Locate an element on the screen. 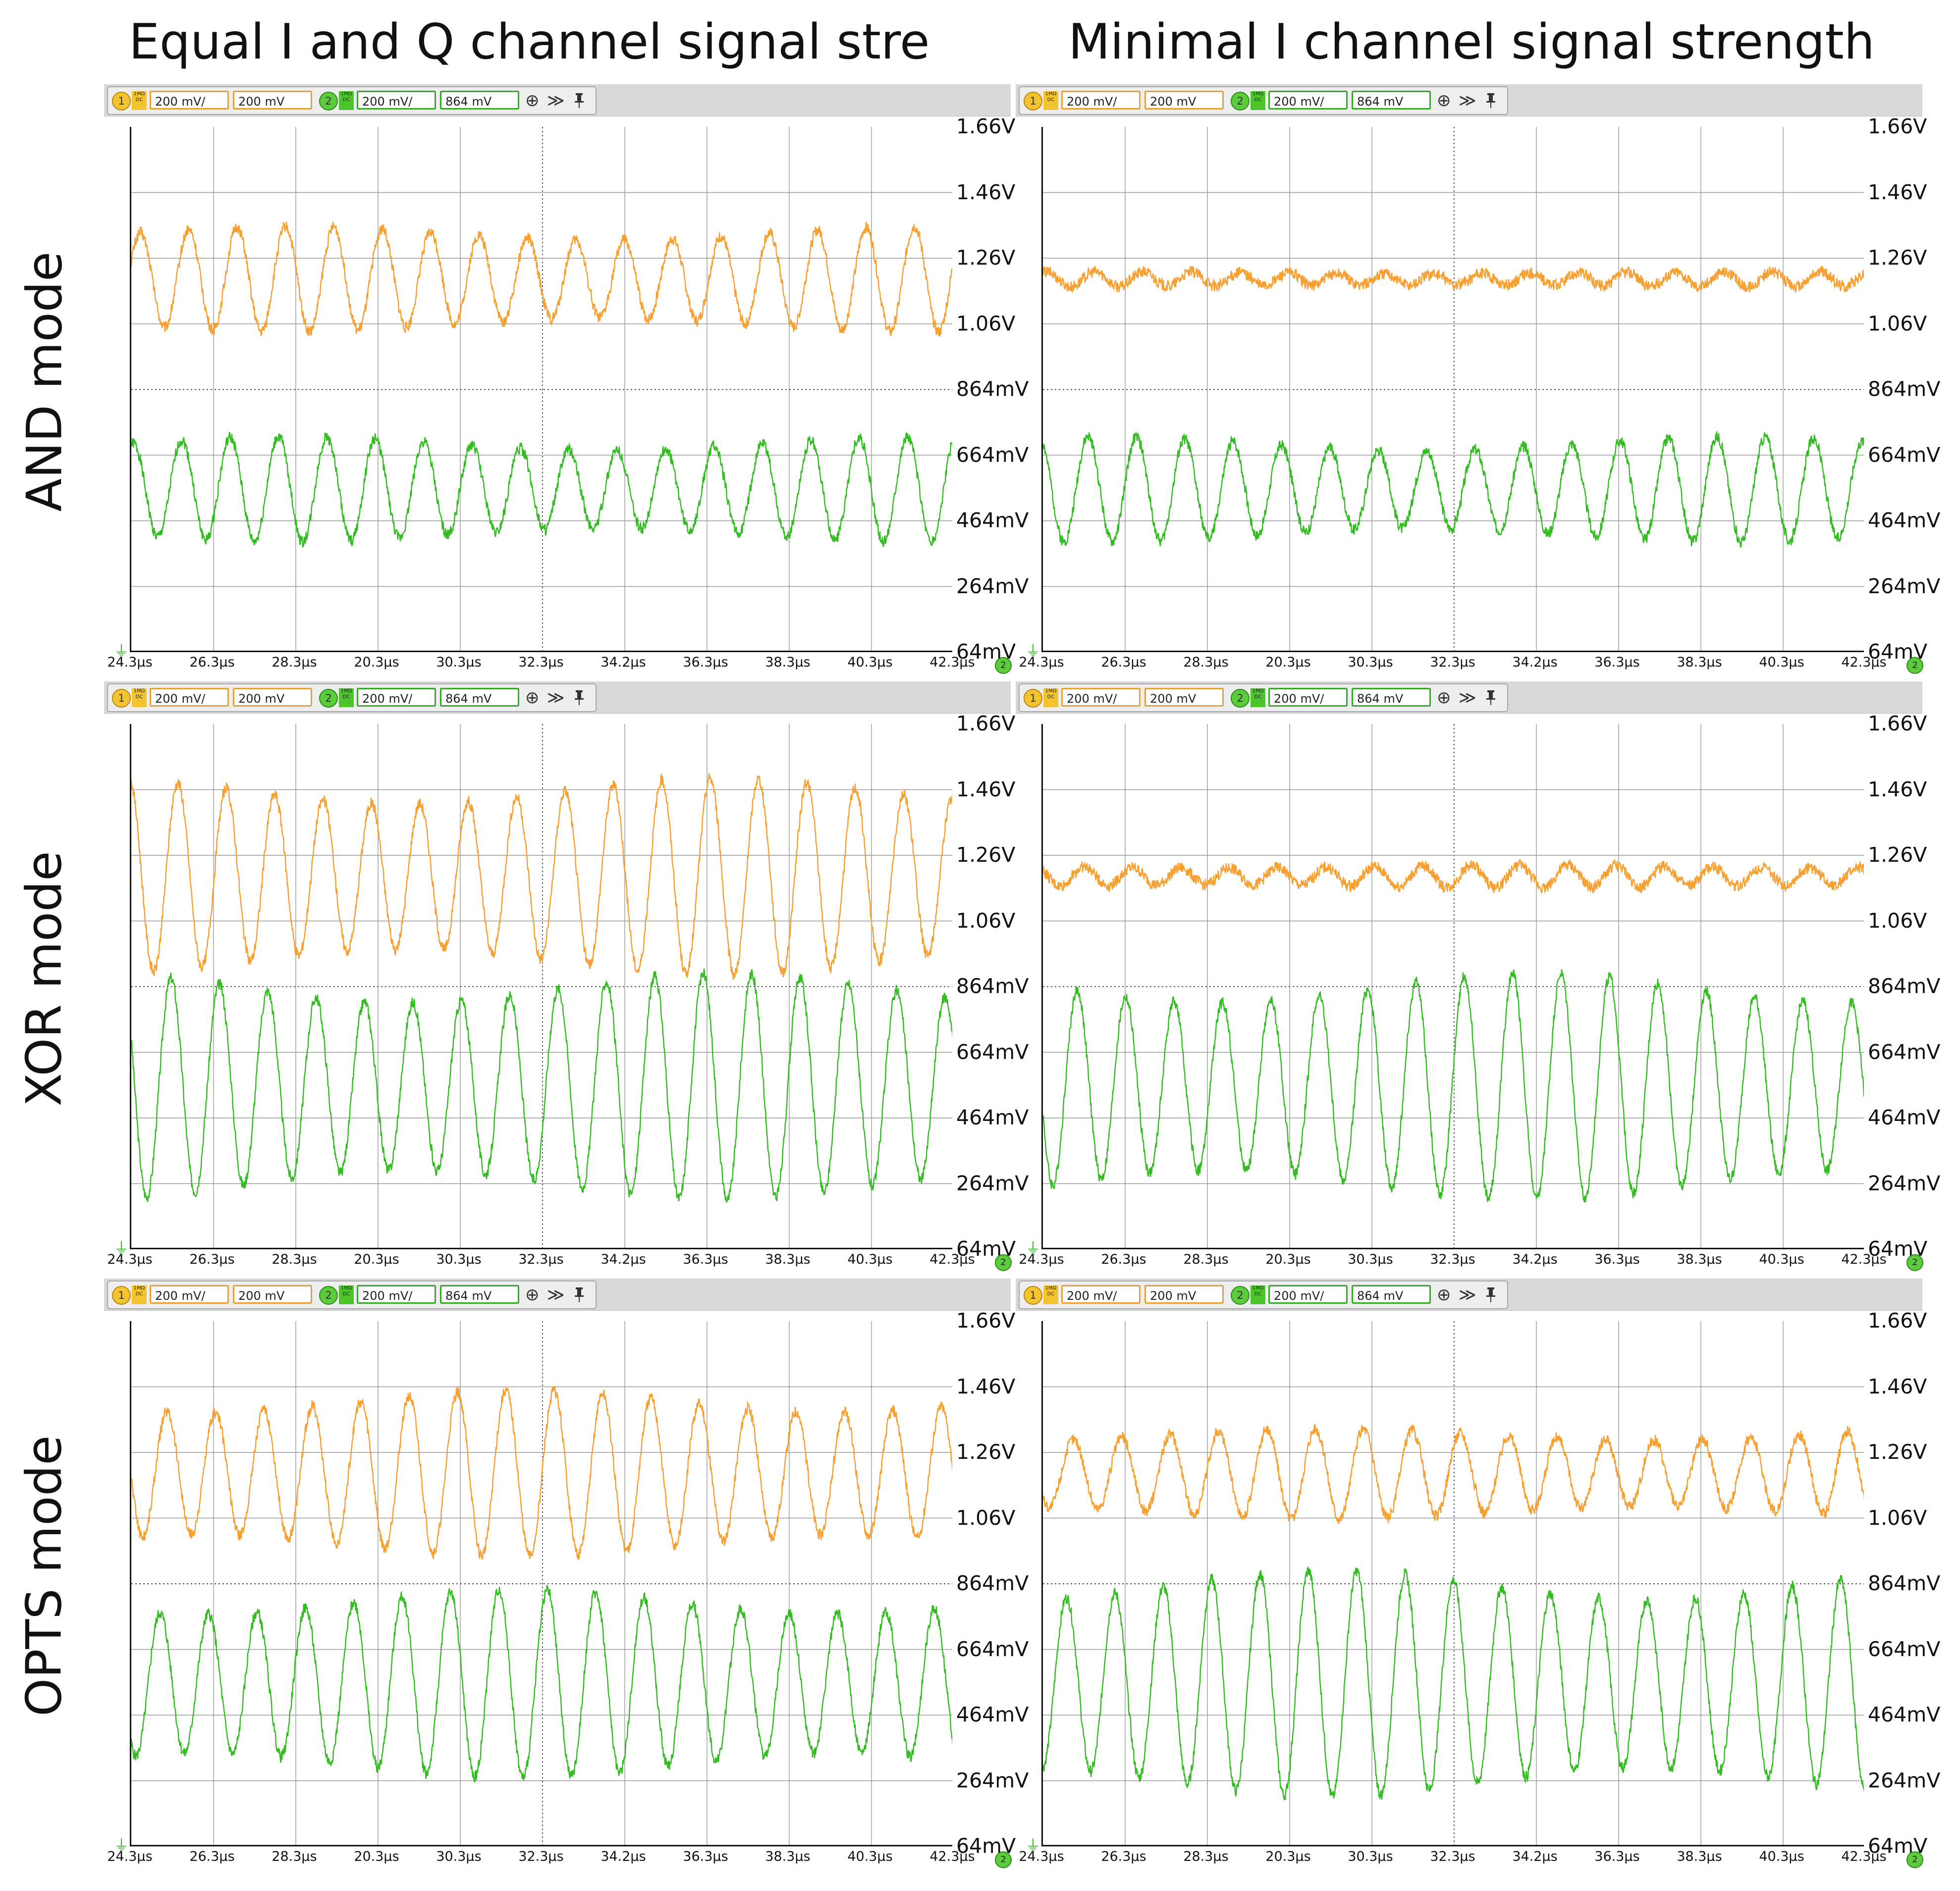 This screenshot has height=1891, width=1960. y-tick-label: 1.06V is located at coordinates (1897, 1517).